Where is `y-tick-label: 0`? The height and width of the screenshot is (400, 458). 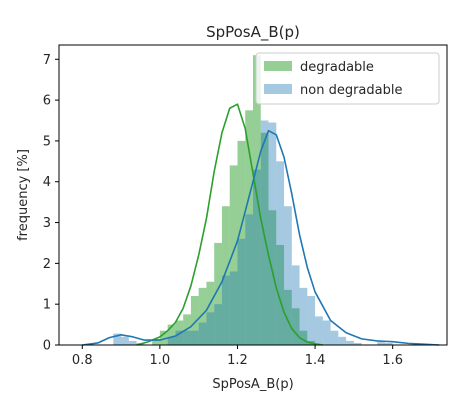
y-tick-label: 0 is located at coordinates (47, 346).